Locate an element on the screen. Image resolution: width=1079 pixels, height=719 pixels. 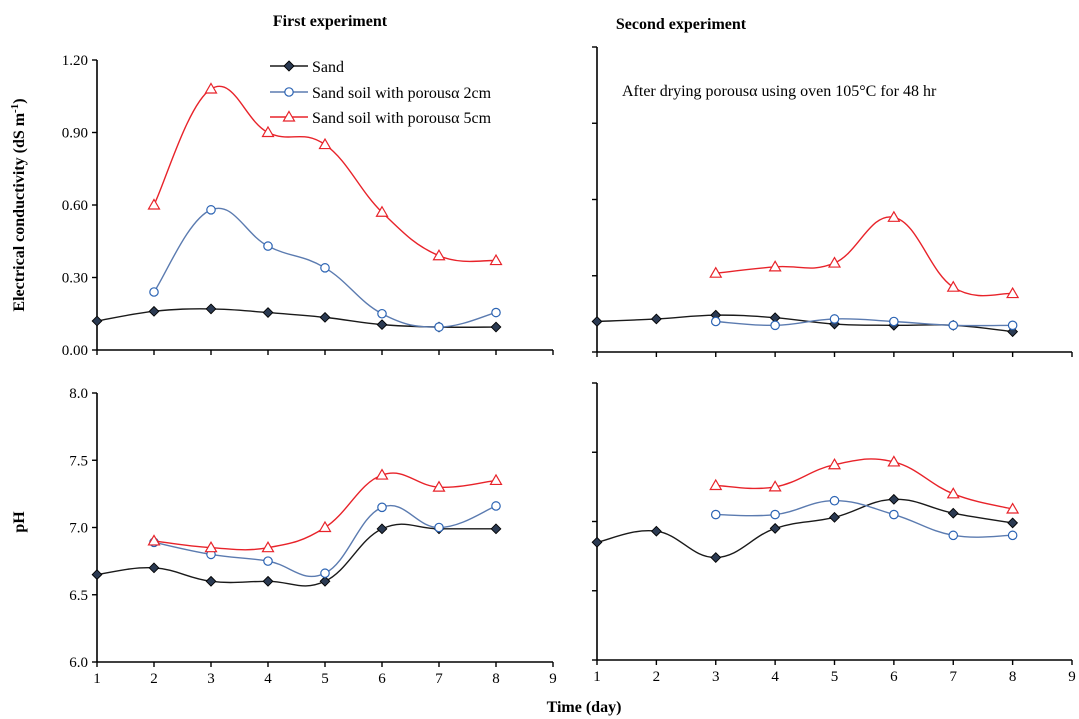
legend-item-sand: Sand is located at coordinates (307, 67).